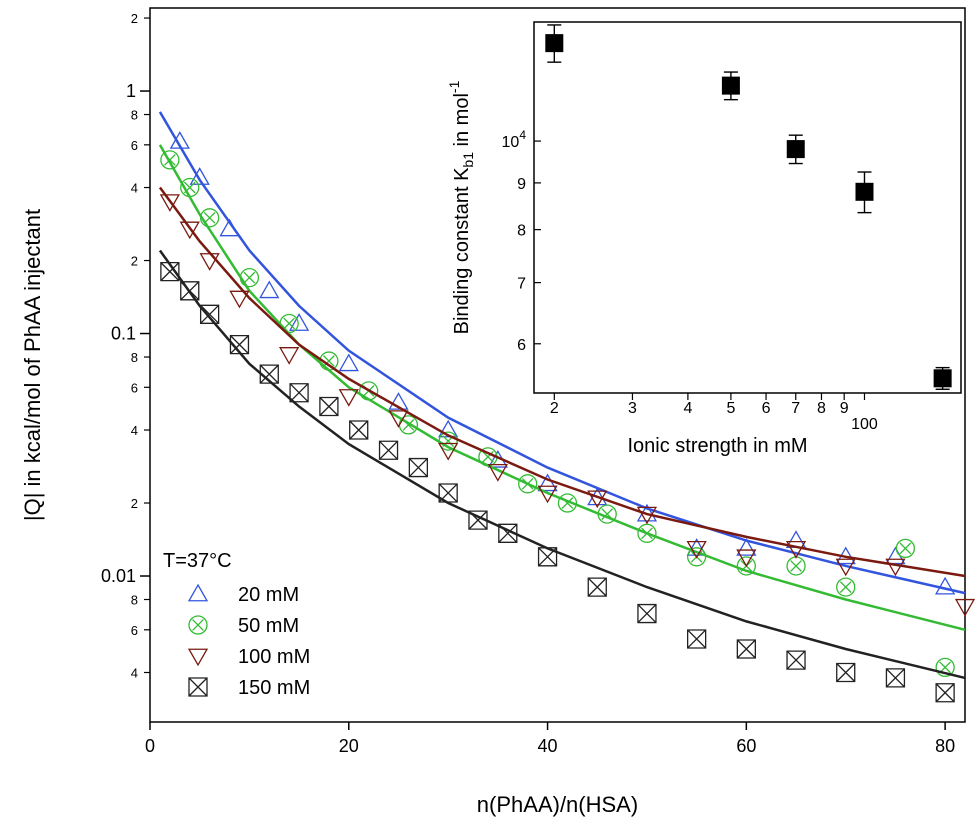  I want to click on x-axis-title: n(PhAA)/n(HSA), so click(557, 804).